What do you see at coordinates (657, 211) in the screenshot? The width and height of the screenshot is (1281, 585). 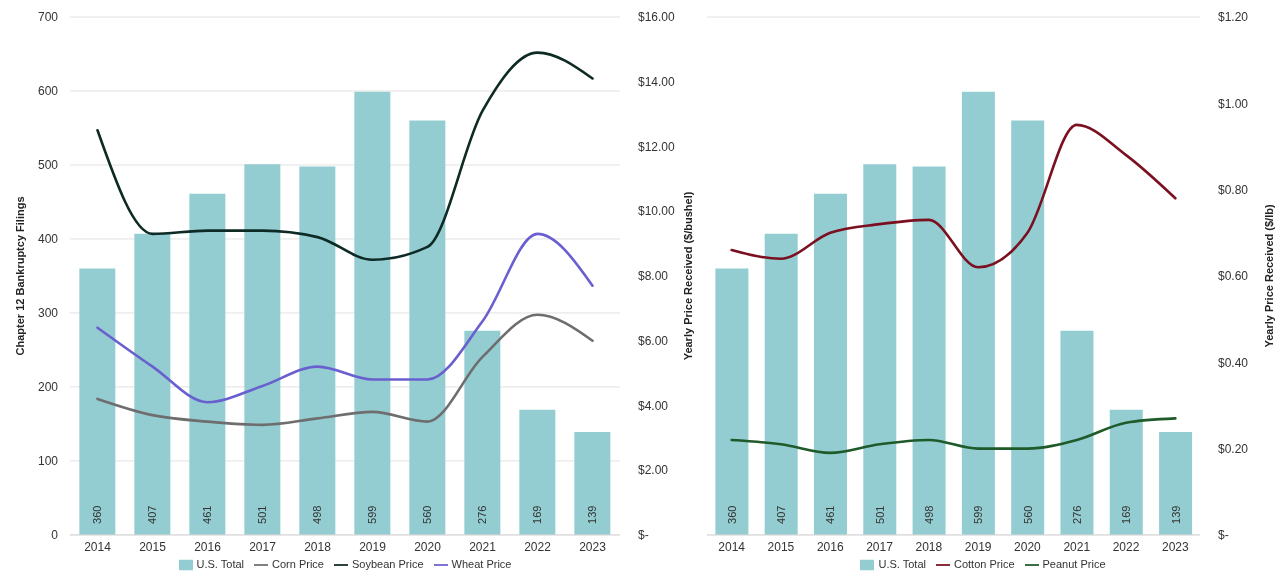 I see `y2-tick-label: $10.00` at bounding box center [657, 211].